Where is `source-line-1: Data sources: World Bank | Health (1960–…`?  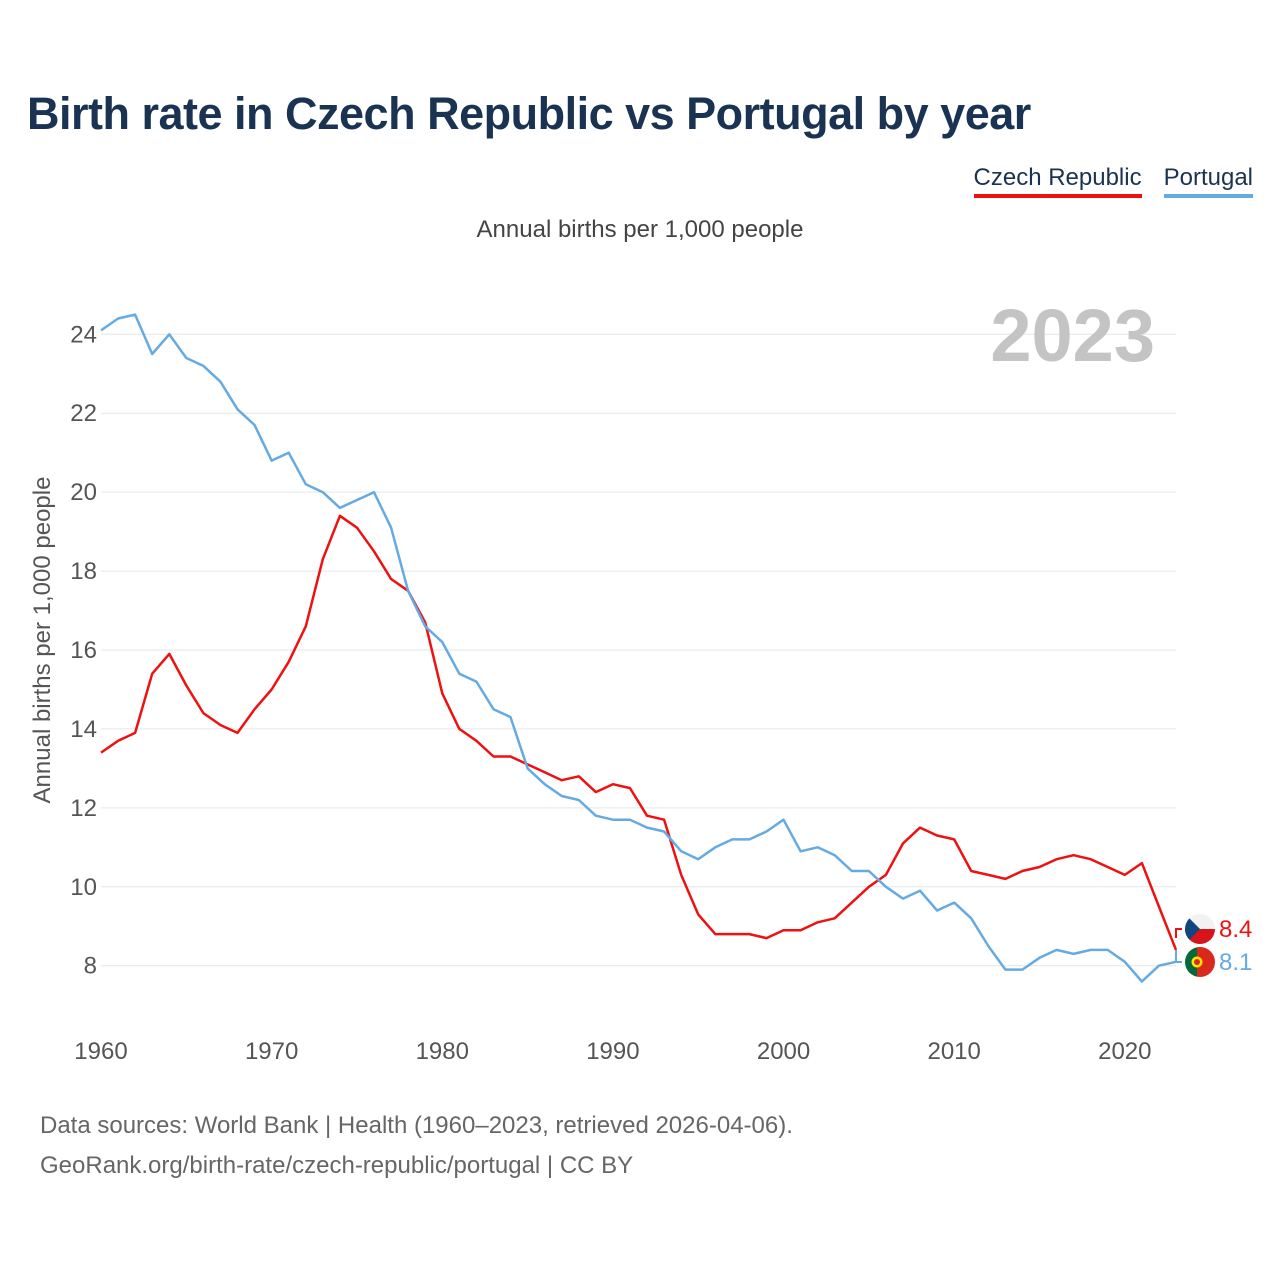 source-line-1: Data sources: World Bank | Health (1960–… is located at coordinates (416, 1125).